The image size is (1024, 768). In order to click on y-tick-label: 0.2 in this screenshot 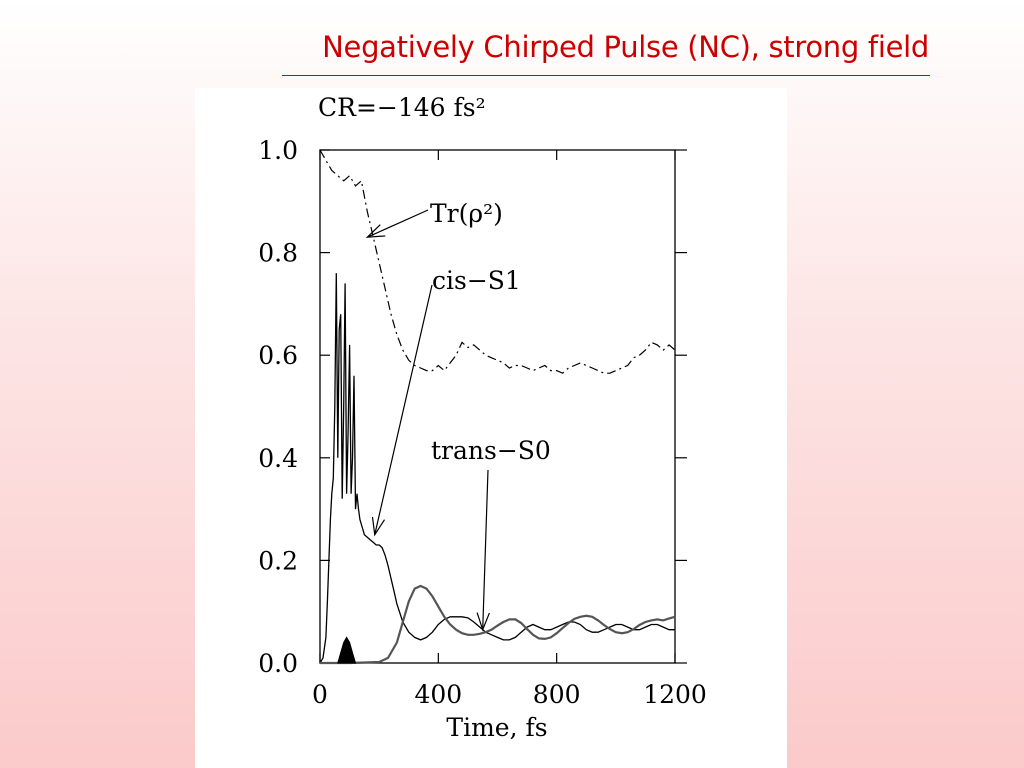, I will do `click(278, 560)`.